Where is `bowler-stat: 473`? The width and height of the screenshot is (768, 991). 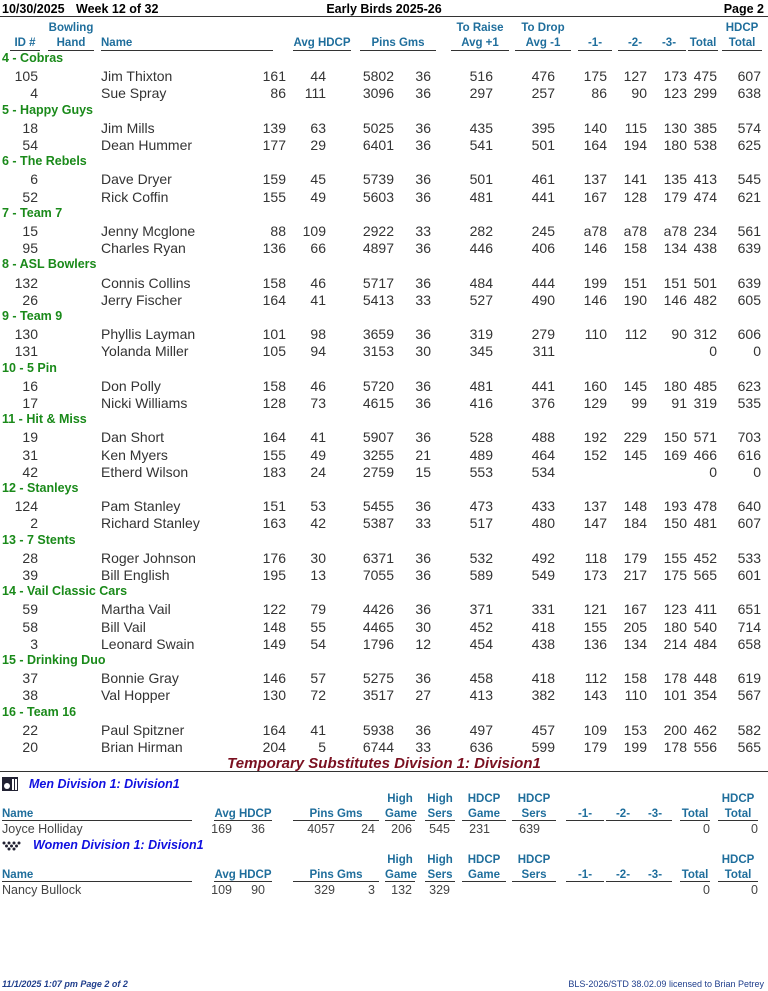
bowler-stat: 473 is located at coordinates (481, 506).